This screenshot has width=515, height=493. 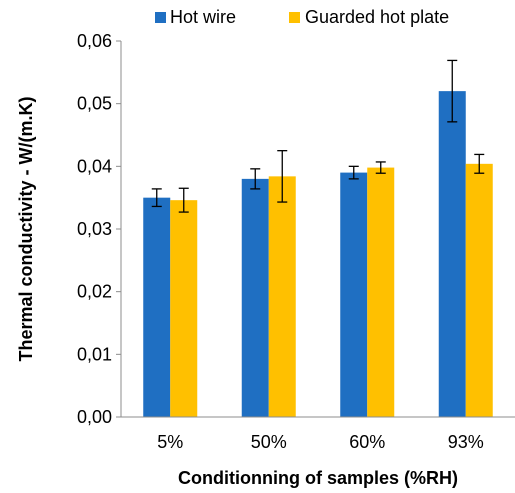 What do you see at coordinates (94, 417) in the screenshot?
I see `y-tick-label: 0,00` at bounding box center [94, 417].